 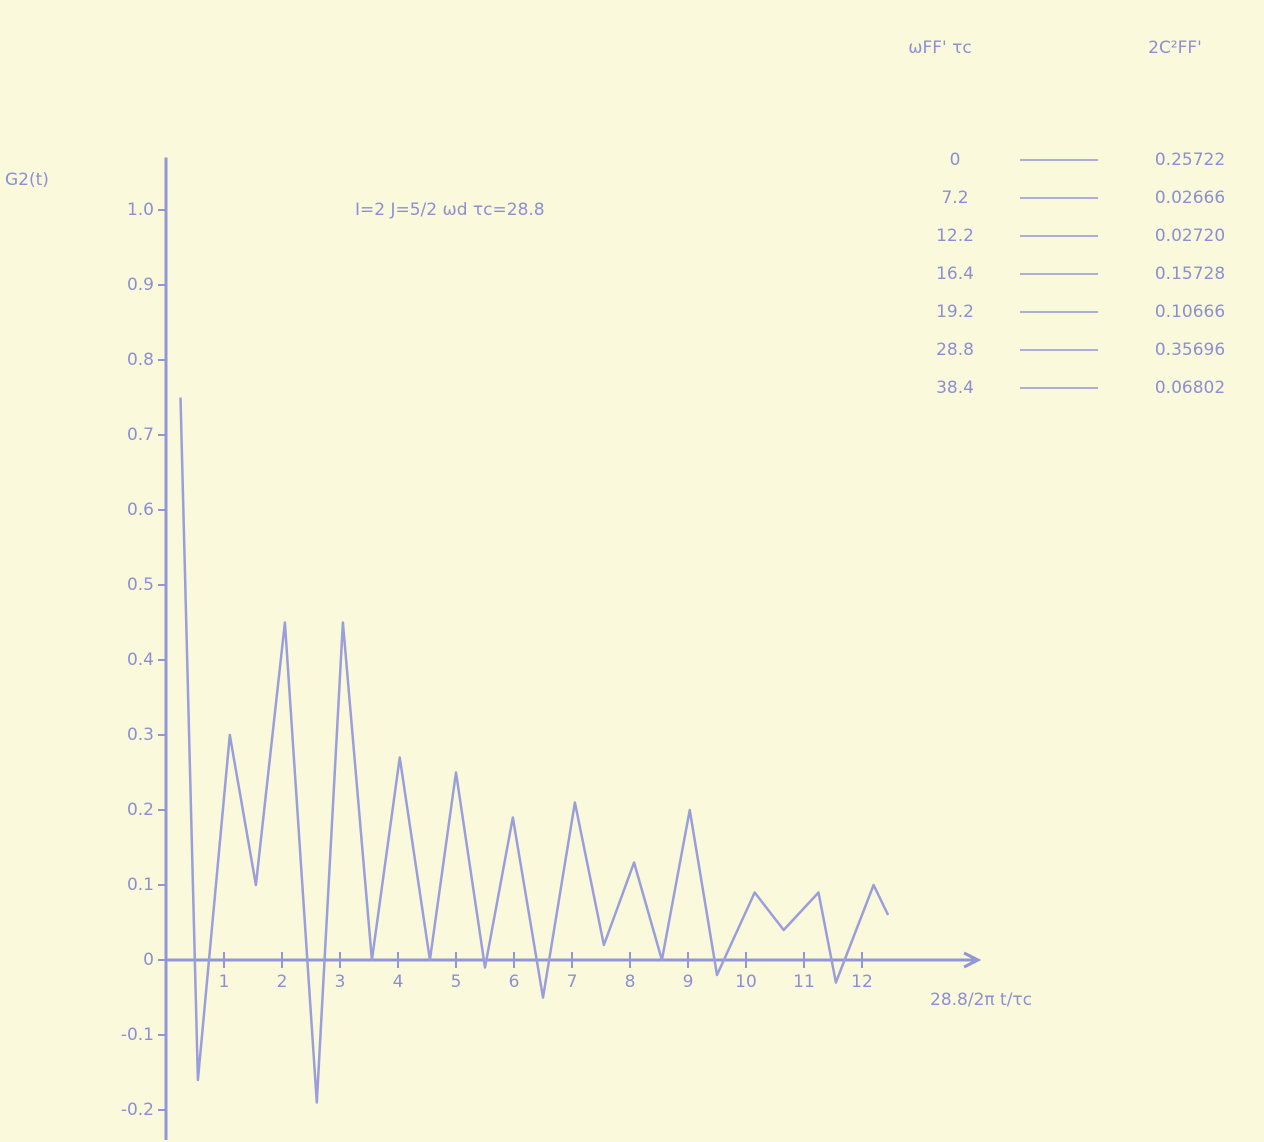 I want to click on x-tick-label: 1, so click(x=224, y=982).